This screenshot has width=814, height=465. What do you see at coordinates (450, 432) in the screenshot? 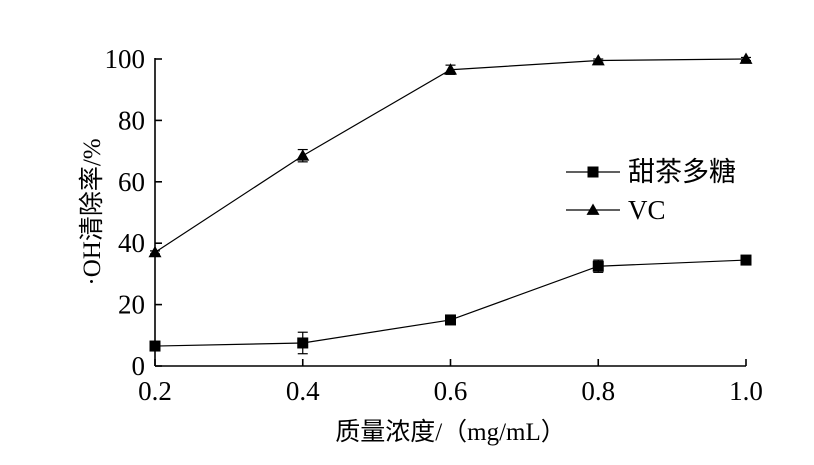
I see `x-axis-title: 质量浓度/（mg/mL）` at bounding box center [450, 432].